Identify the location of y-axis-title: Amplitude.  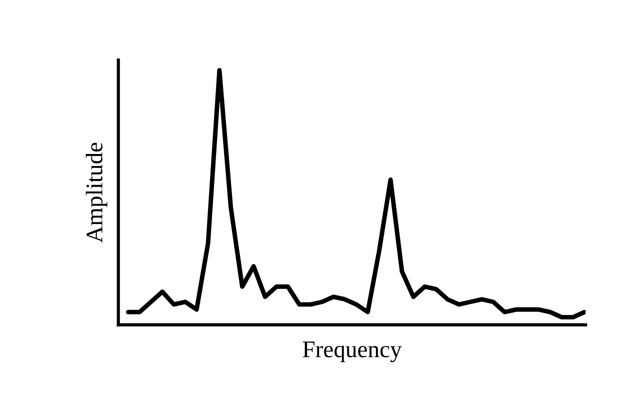
(97, 192).